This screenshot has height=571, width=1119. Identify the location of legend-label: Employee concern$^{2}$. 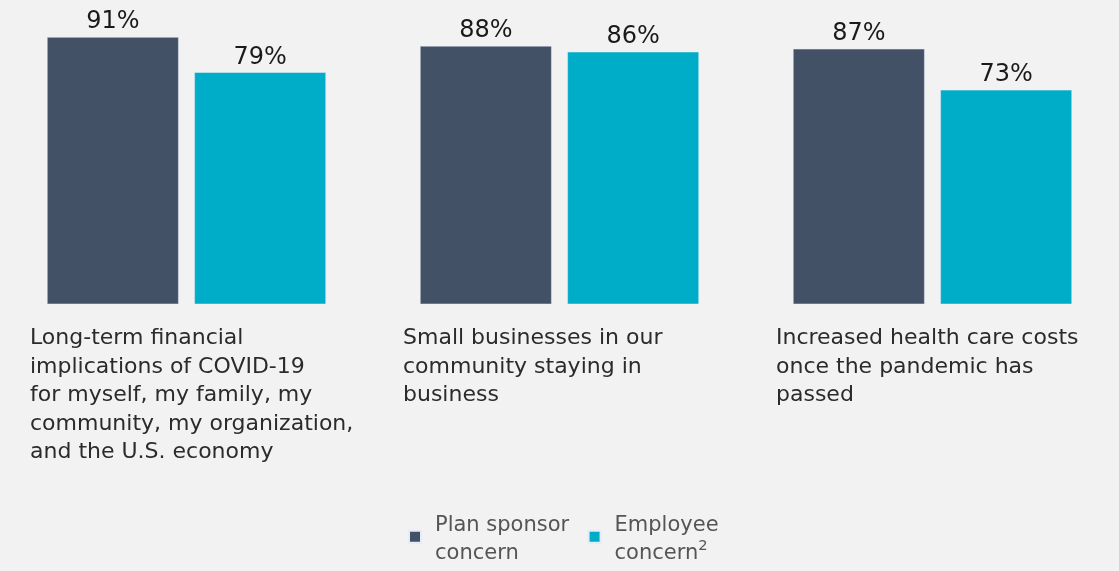
(666, 538).